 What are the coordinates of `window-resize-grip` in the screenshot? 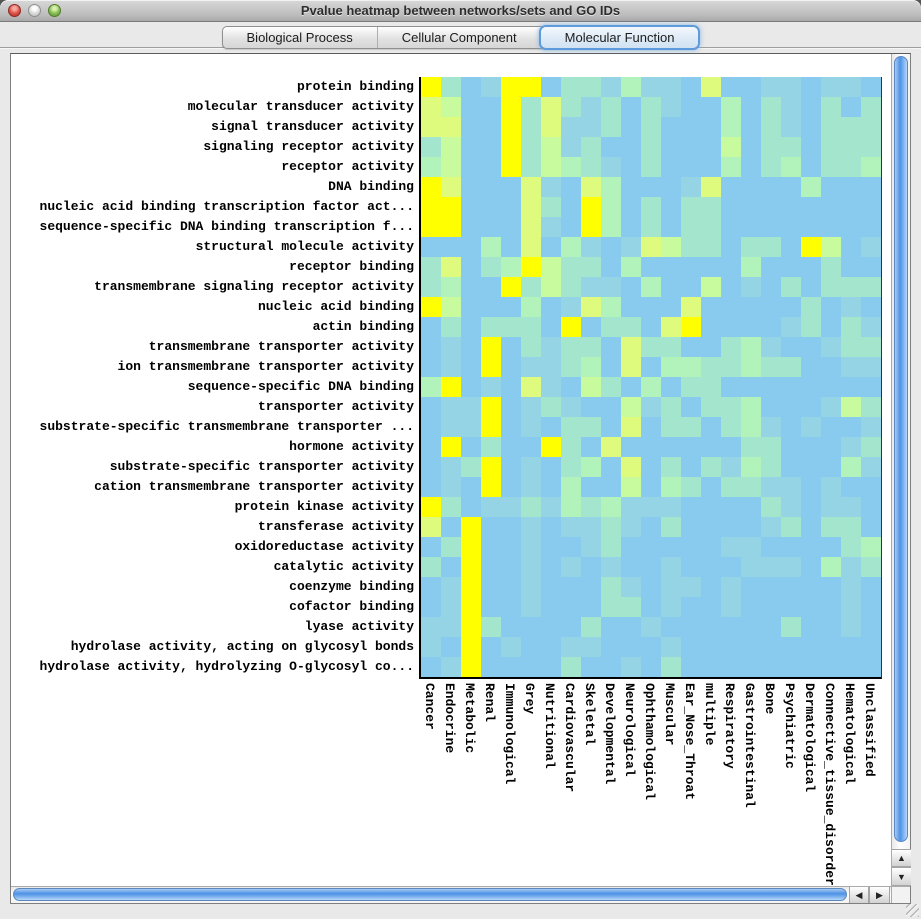 It's located at (912, 910).